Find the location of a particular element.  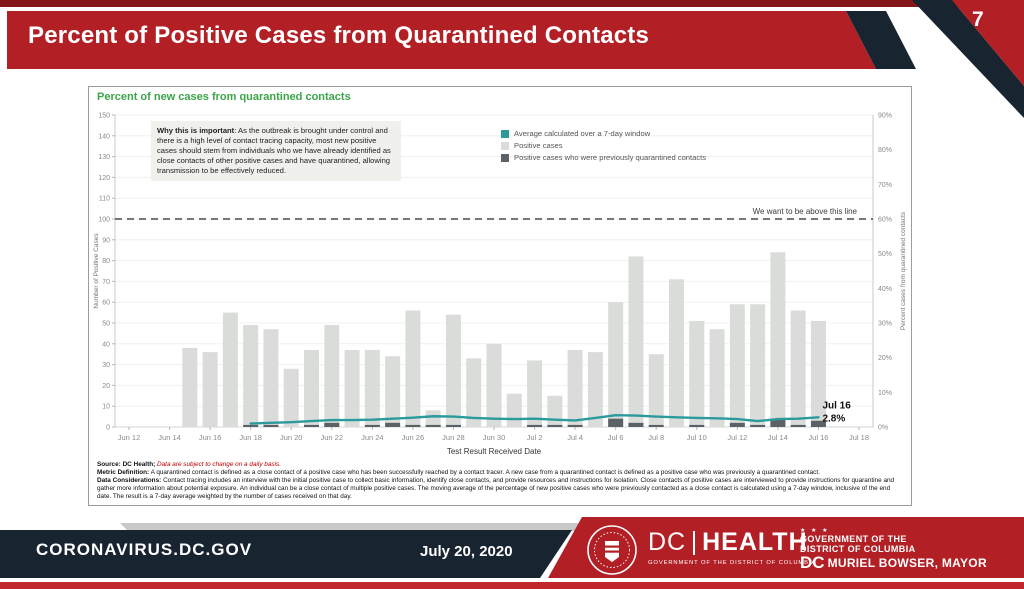

left-tick-label: 120 is located at coordinates (104, 178).